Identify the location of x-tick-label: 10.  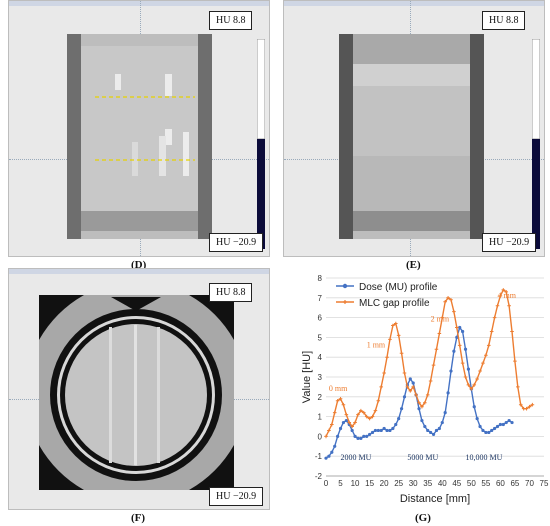
(355, 483).